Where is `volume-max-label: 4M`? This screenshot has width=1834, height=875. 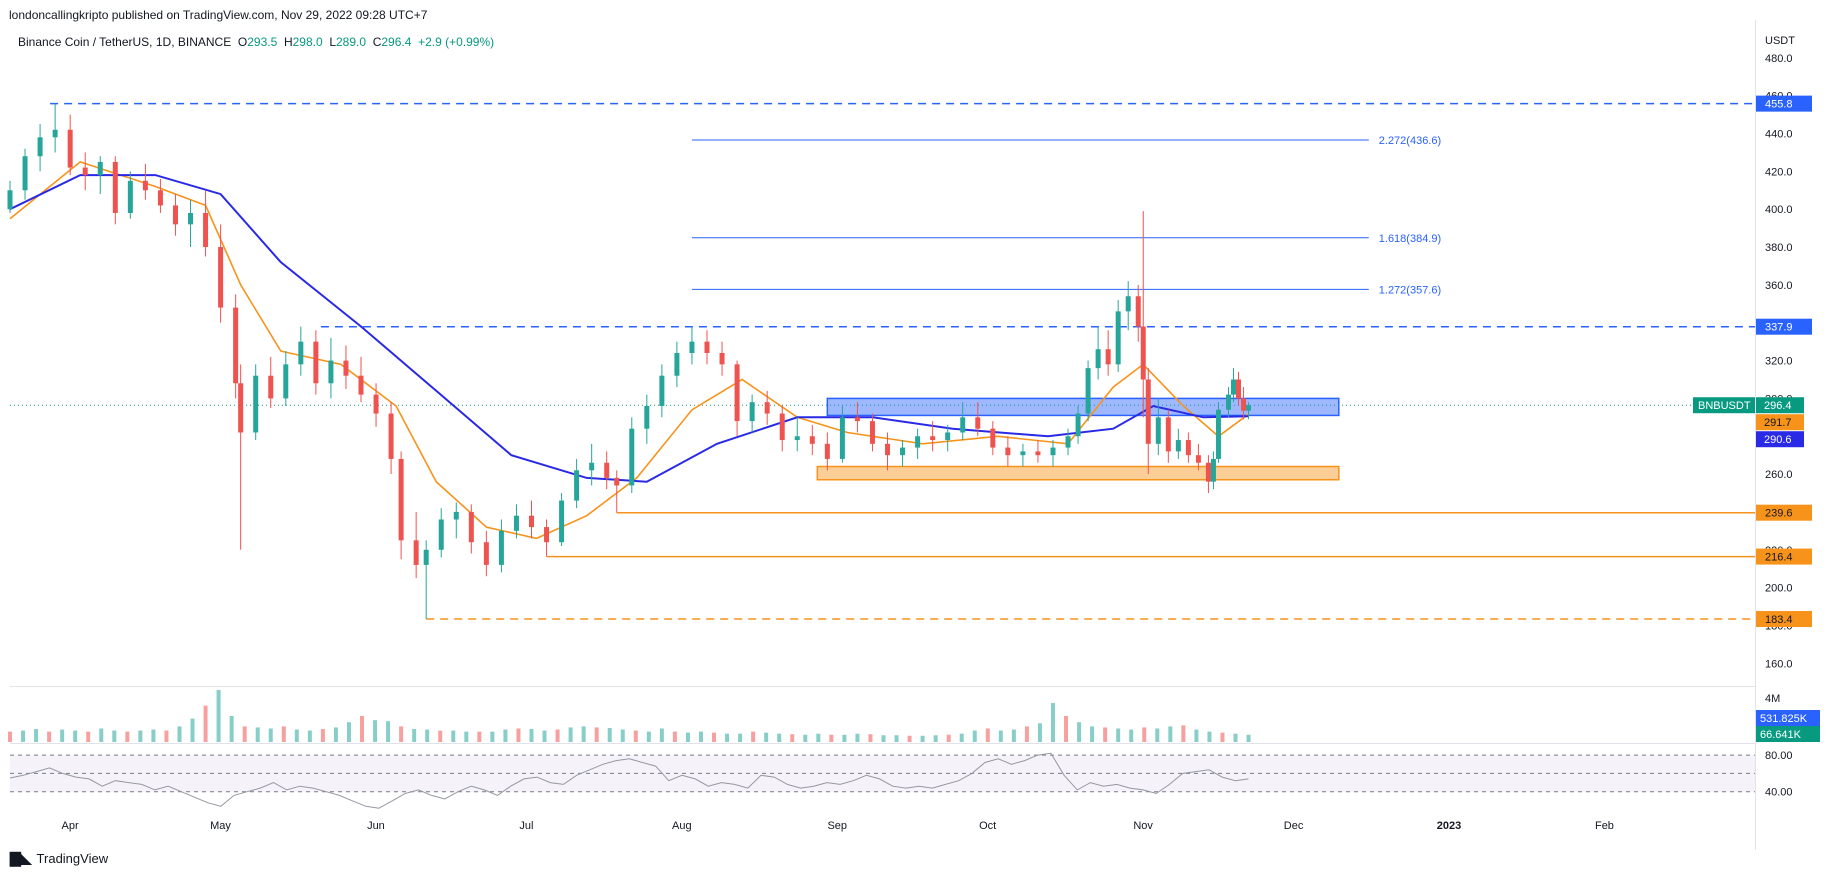 volume-max-label: 4M is located at coordinates (1772, 699).